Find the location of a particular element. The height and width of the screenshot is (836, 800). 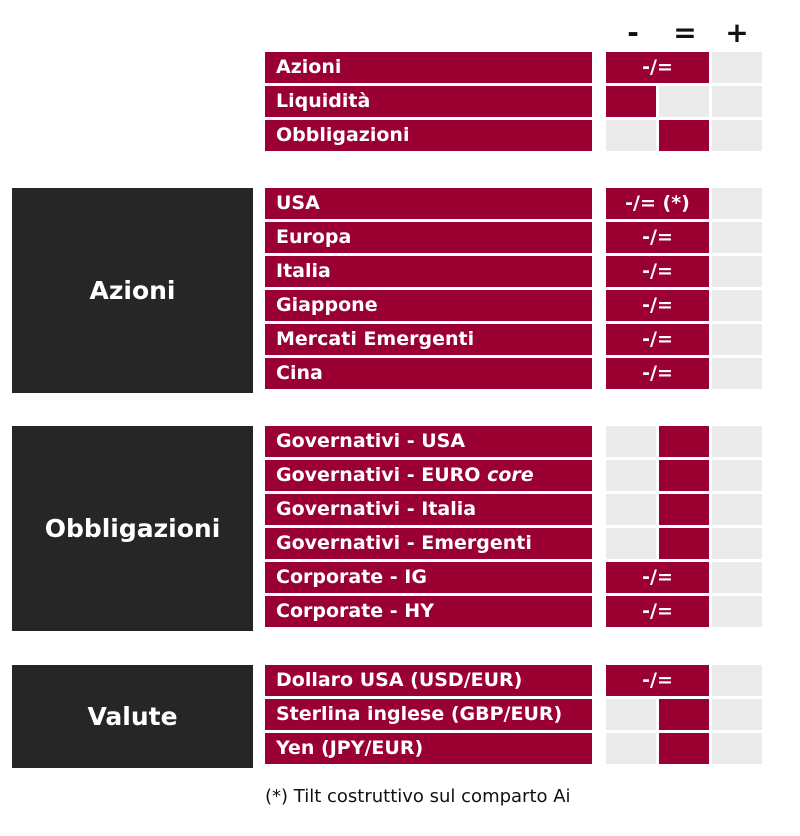

row-label: Dollaro USA (USD/EUR) is located at coordinates (428, 680).